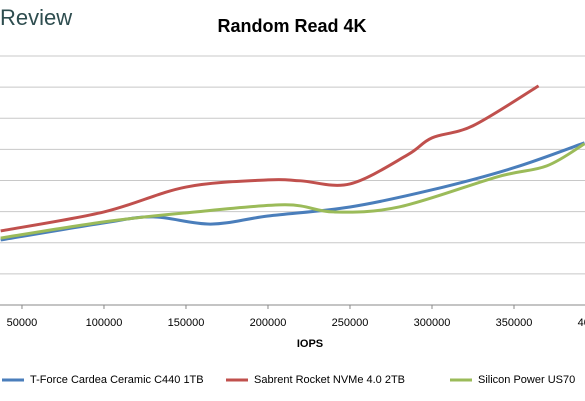  I want to click on x-tick-label: 350000, so click(514, 323).